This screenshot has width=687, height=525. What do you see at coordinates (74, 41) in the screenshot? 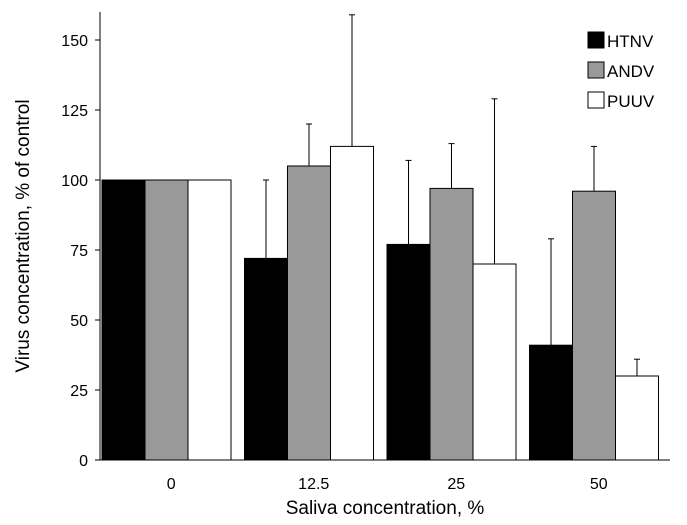
I see `y-tick-label: 150` at bounding box center [74, 41].